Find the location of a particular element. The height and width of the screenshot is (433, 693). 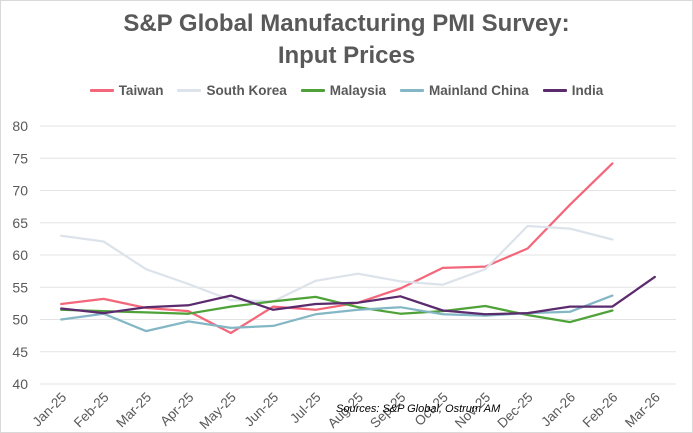

x-tick-label: Feb-26 is located at coordinates (600, 410).